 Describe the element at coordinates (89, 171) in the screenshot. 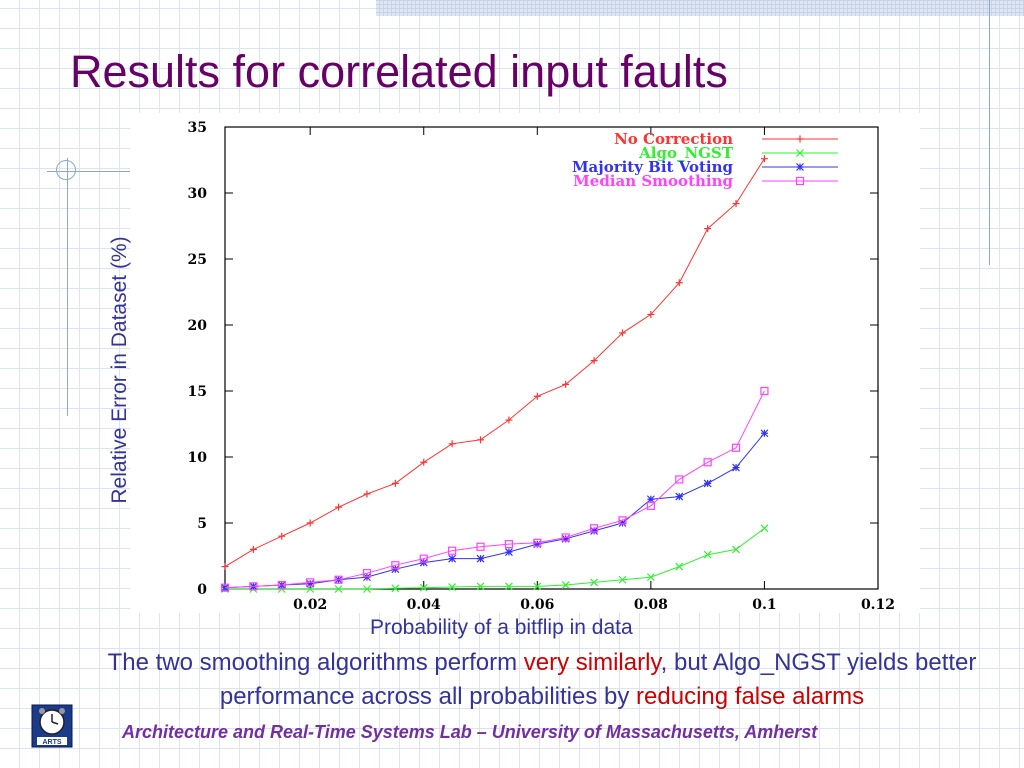

I see `decorative-horizontal-line` at that location.